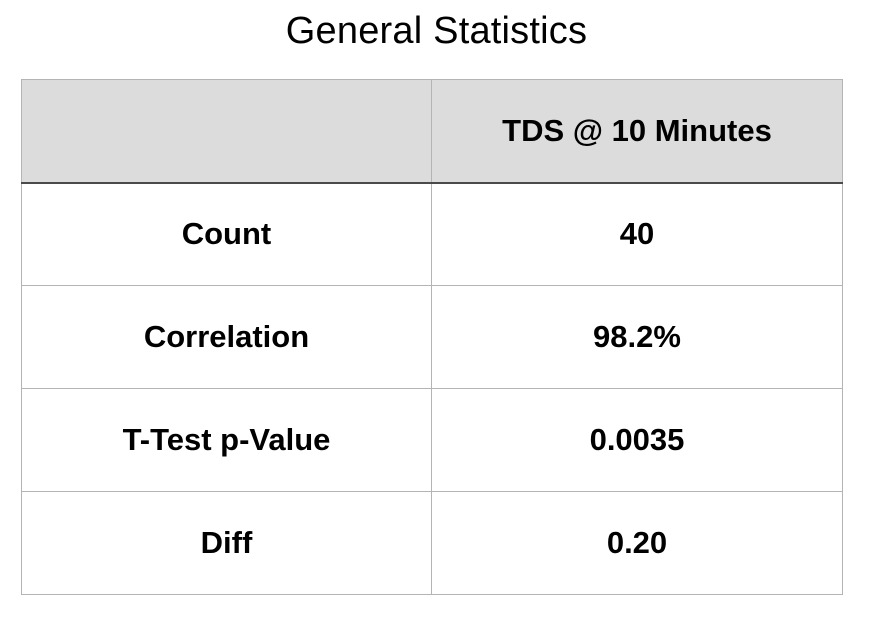 The width and height of the screenshot is (873, 623). I want to click on row-value: 98.2%, so click(637, 337).